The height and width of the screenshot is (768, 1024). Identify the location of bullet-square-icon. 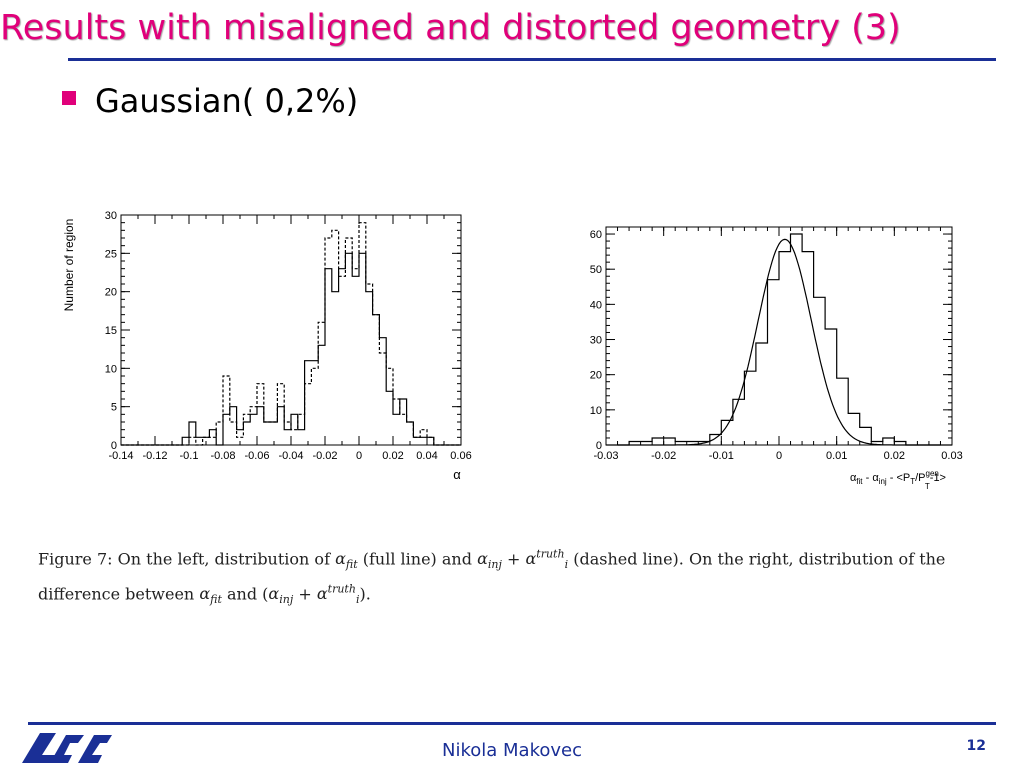
(69, 98).